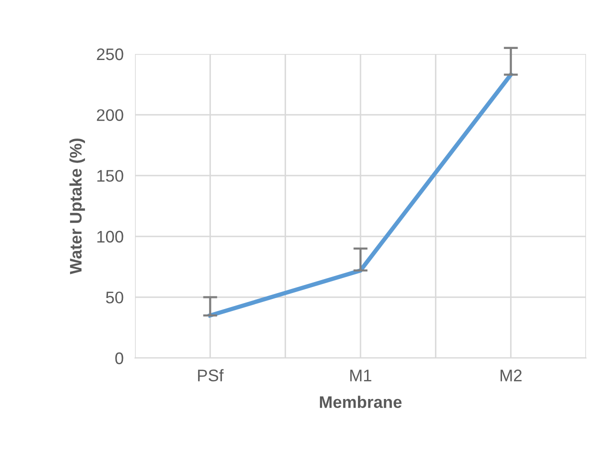  I want to click on y-tick-label: 150, so click(110, 176).